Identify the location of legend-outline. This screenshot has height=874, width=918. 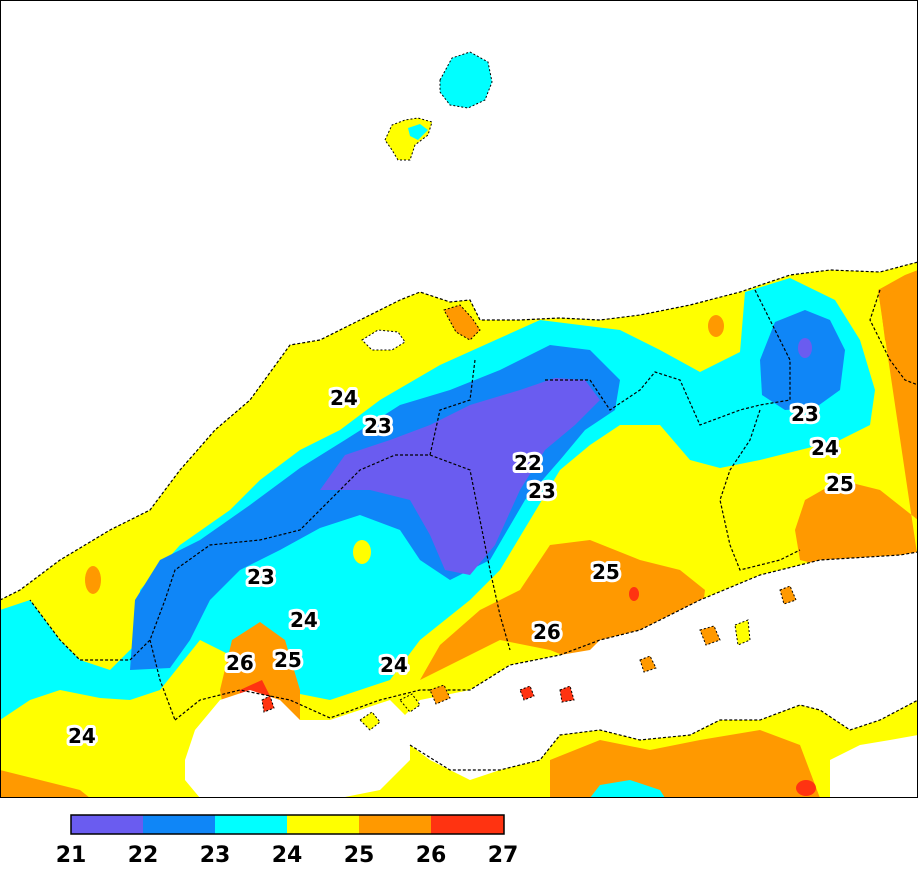
(287, 824).